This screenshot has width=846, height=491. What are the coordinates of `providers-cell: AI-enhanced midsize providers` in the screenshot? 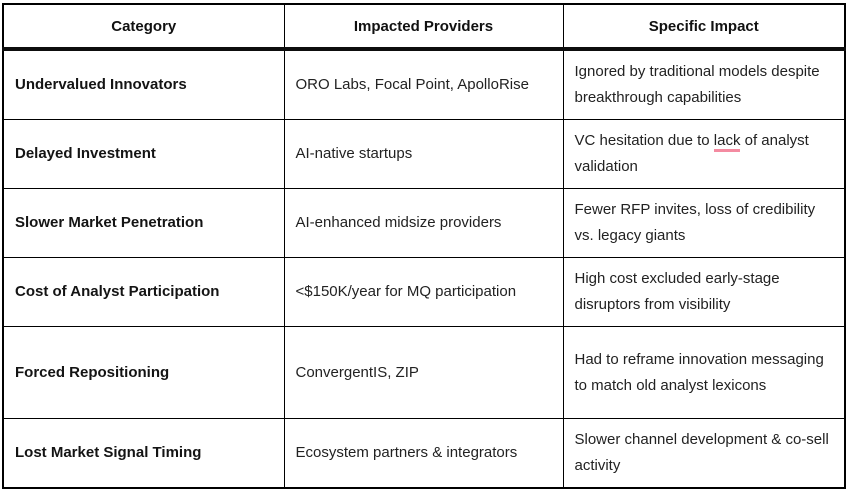 It's located at (423, 223).